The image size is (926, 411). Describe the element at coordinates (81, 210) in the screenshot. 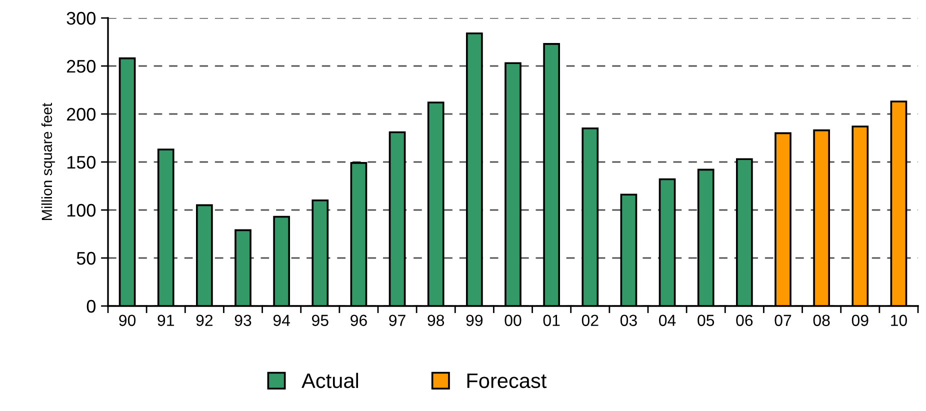

I see `y-tick-label: 100` at that location.